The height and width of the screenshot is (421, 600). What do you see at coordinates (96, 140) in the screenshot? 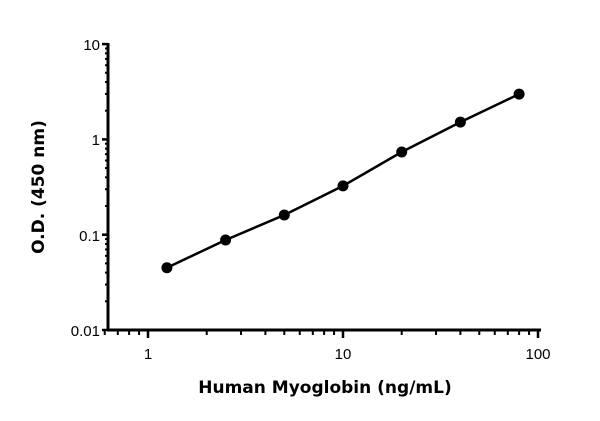
I see `y-tick-label: 1` at bounding box center [96, 140].